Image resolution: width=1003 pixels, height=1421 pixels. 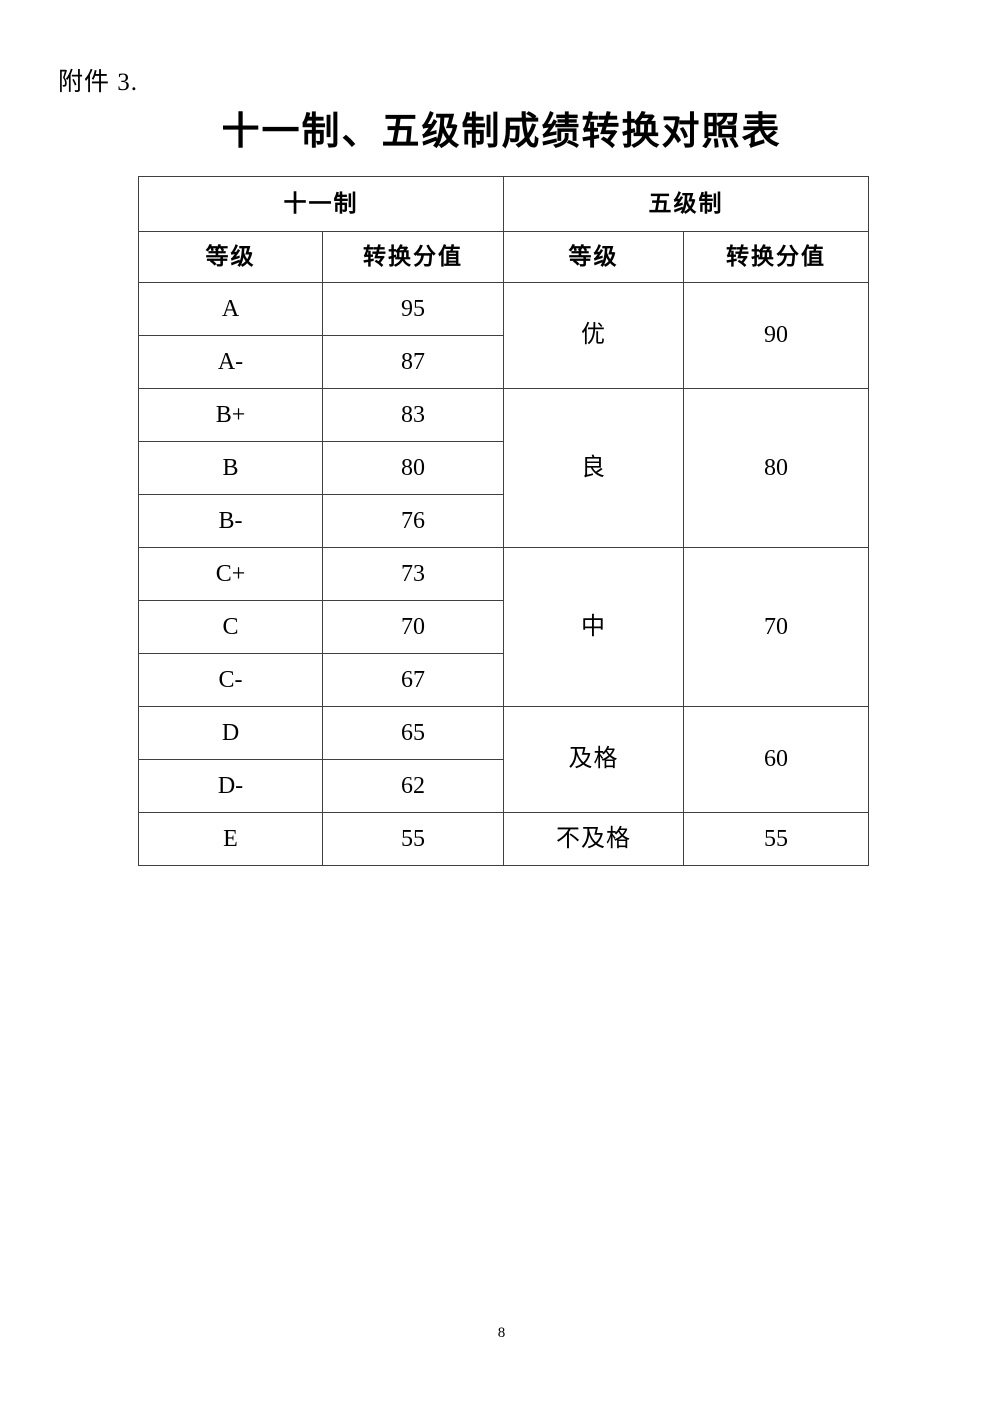 I want to click on five-score-cell: 80, so click(x=776, y=468).